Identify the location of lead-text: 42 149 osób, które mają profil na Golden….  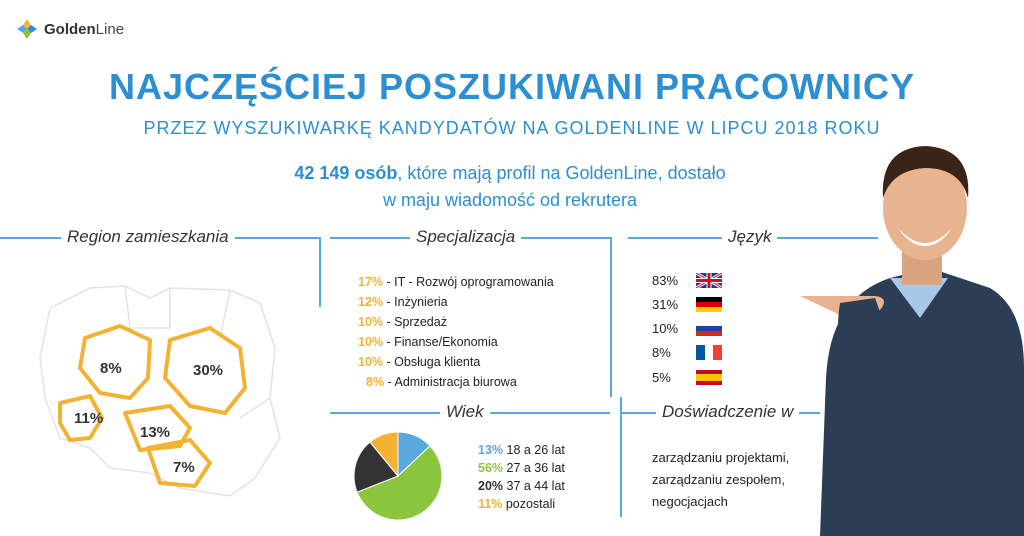
(510, 186).